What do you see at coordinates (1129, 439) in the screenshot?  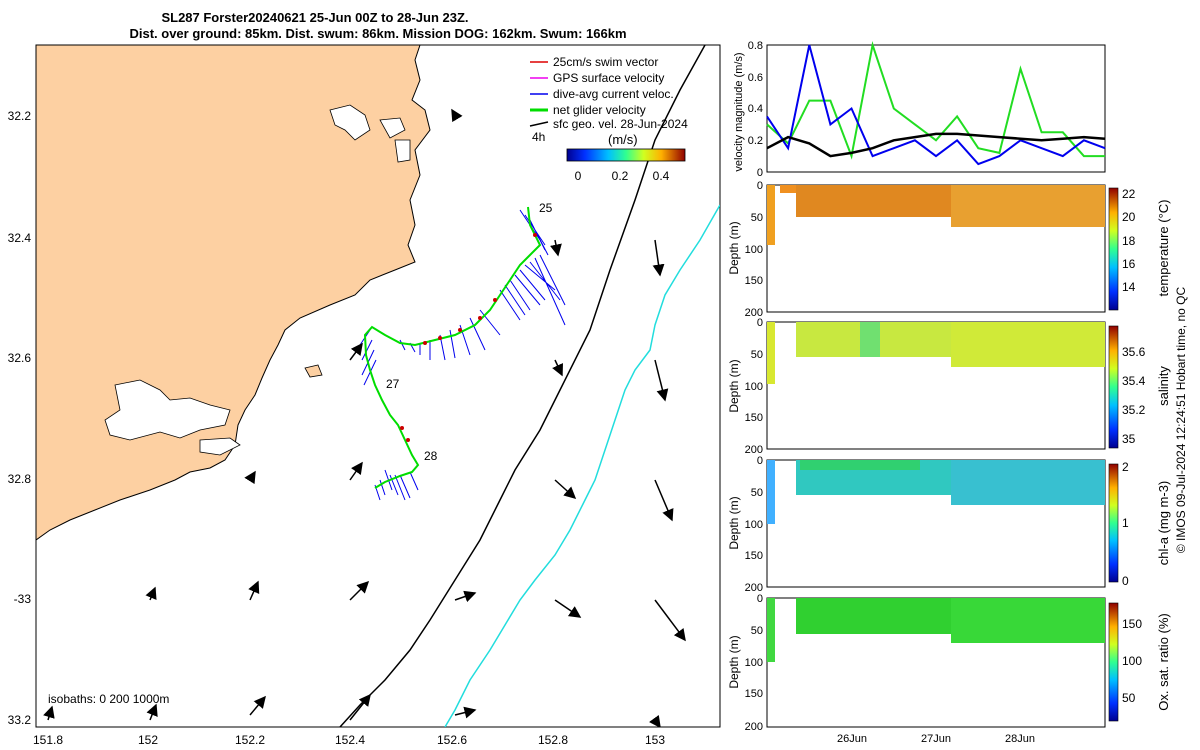 I see `cbar-tick: 35` at bounding box center [1129, 439].